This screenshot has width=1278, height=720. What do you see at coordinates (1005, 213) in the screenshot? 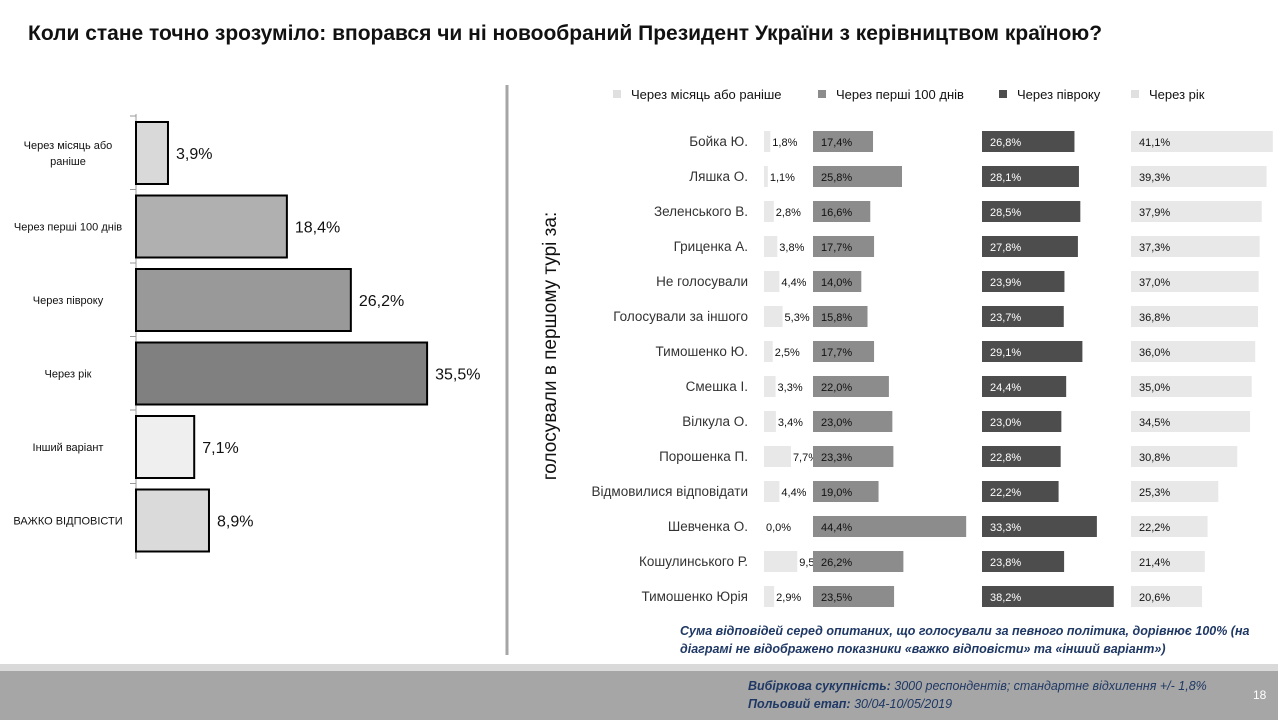
I see `data-label: 28,5%` at bounding box center [1005, 213].